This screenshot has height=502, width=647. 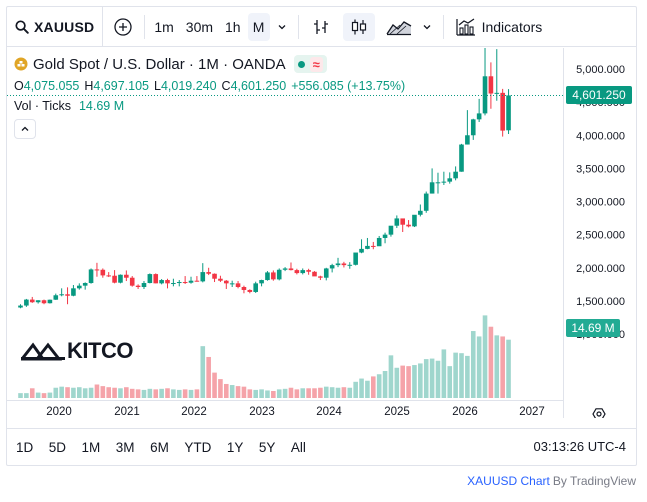 I want to click on gold-coin-icon, so click(x=21, y=64).